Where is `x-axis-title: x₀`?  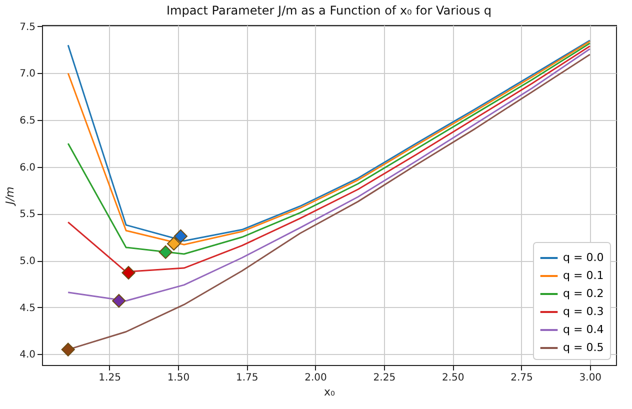
x-axis-title: x₀ is located at coordinates (330, 392).